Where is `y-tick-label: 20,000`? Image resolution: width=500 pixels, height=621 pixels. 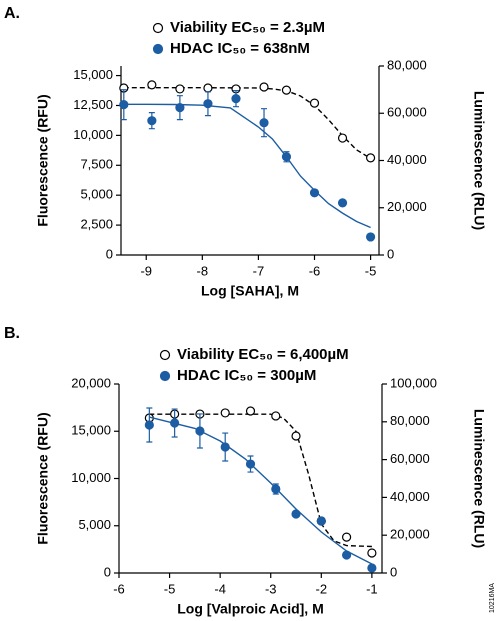
y-tick-label: 20,000 is located at coordinates (91, 382).